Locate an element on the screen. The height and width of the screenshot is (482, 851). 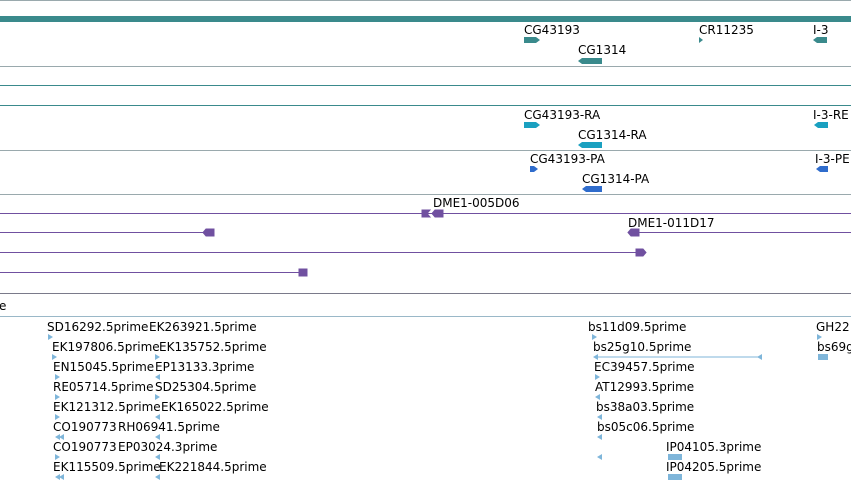
est-label: SD25304.5prime is located at coordinates (206, 387).